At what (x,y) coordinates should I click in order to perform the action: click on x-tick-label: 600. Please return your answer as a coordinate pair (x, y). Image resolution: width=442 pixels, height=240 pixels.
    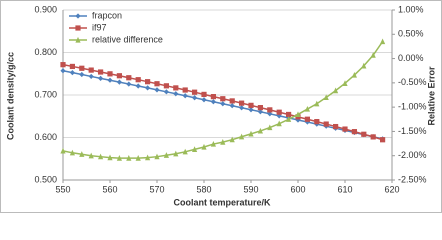
    Looking at the image, I should click on (297, 189).